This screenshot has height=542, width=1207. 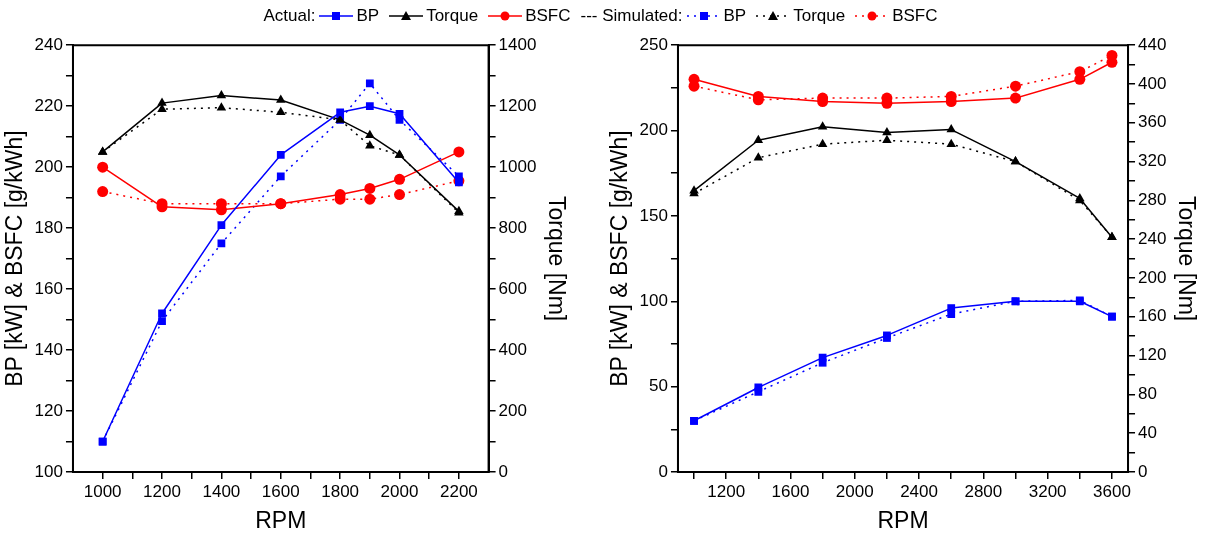 What do you see at coordinates (653, 215) in the screenshot?
I see `y-tick-label: 150` at bounding box center [653, 215].